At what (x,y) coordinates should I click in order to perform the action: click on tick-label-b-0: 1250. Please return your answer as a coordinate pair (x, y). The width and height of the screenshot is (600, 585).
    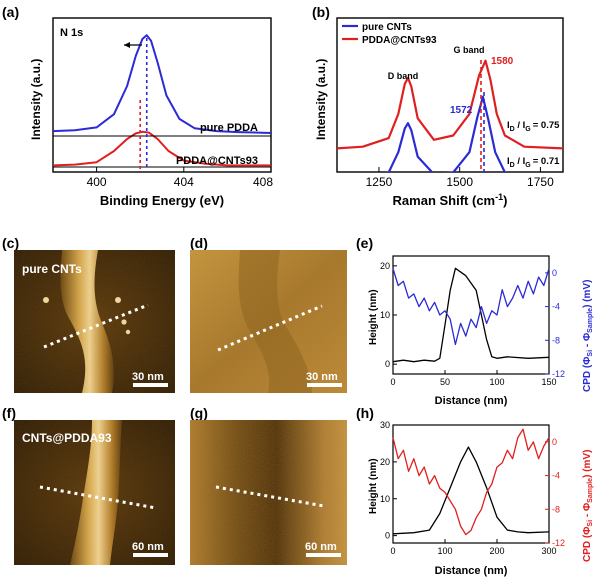
    Looking at the image, I should click on (379, 182).